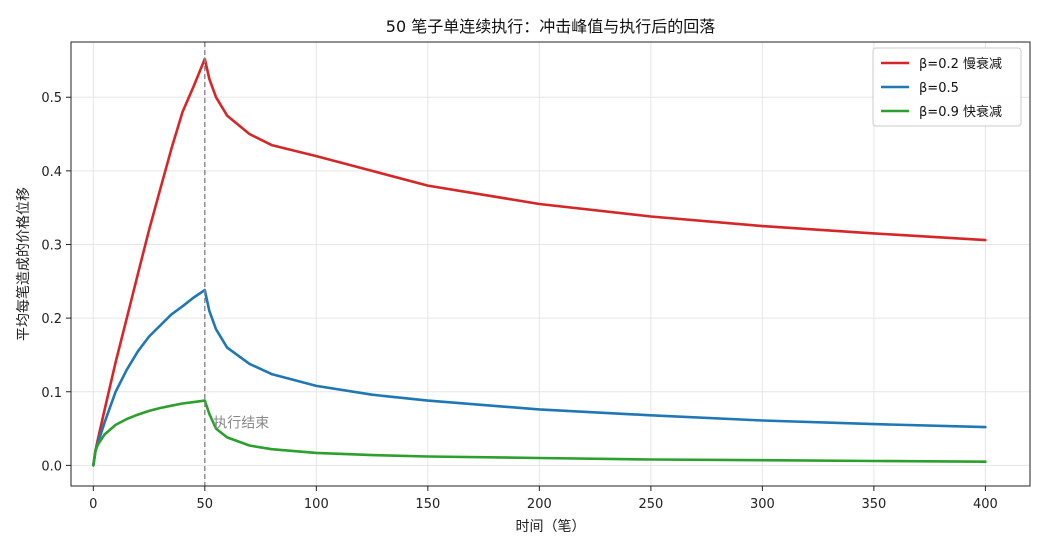 This screenshot has width=1045, height=550. Describe the element at coordinates (51, 245) in the screenshot. I see `y-tick-label: 0.3` at that location.